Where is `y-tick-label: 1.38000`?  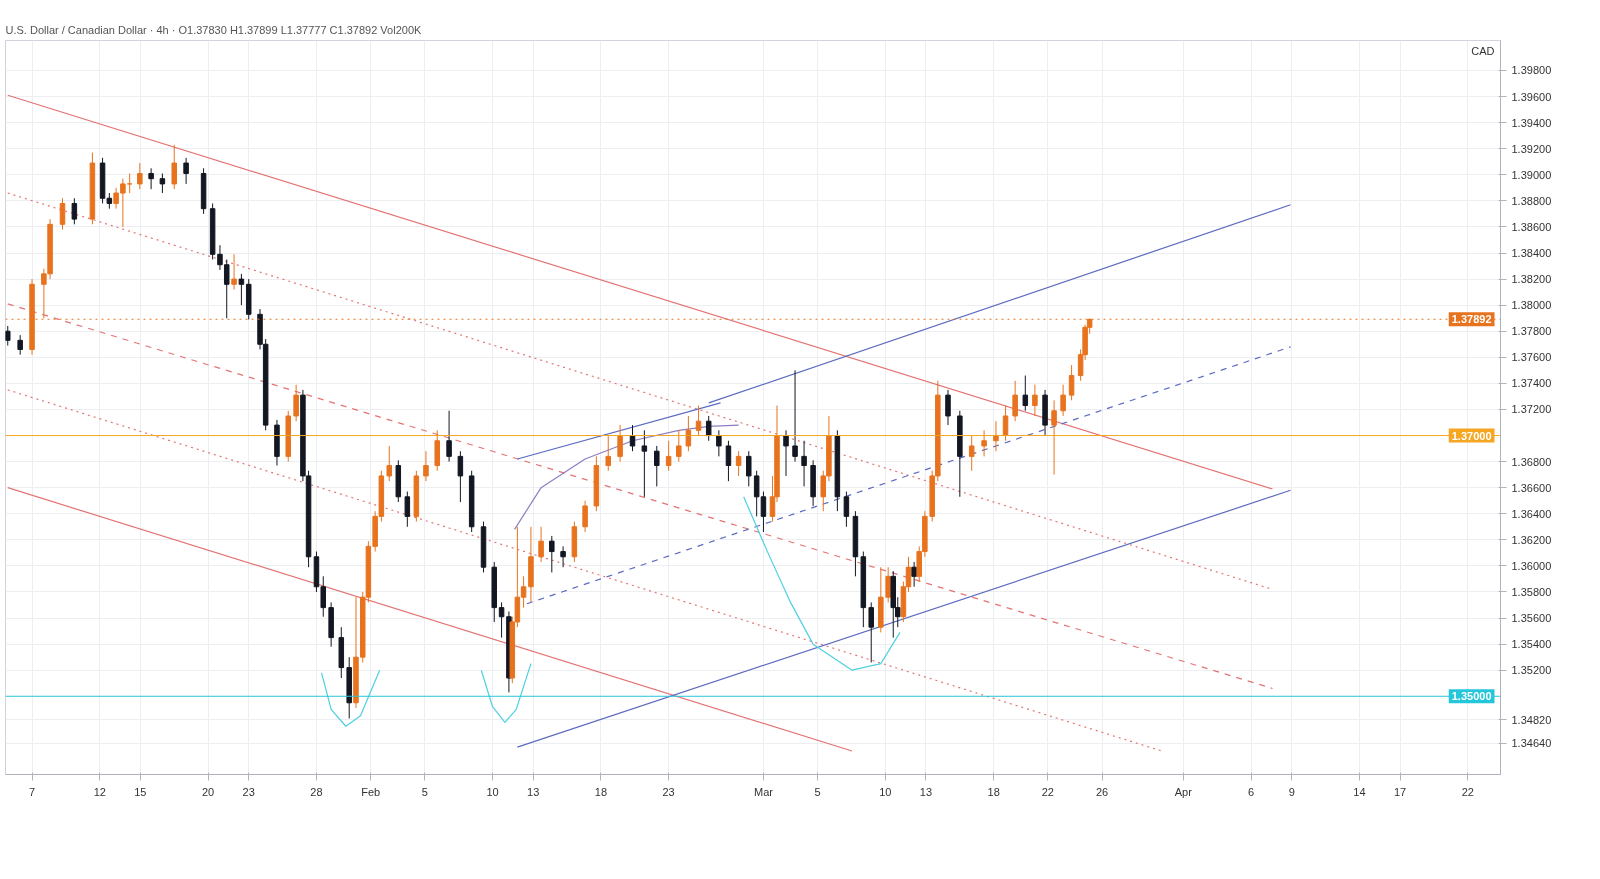 y-tick-label: 1.38000 is located at coordinates (1531, 305).